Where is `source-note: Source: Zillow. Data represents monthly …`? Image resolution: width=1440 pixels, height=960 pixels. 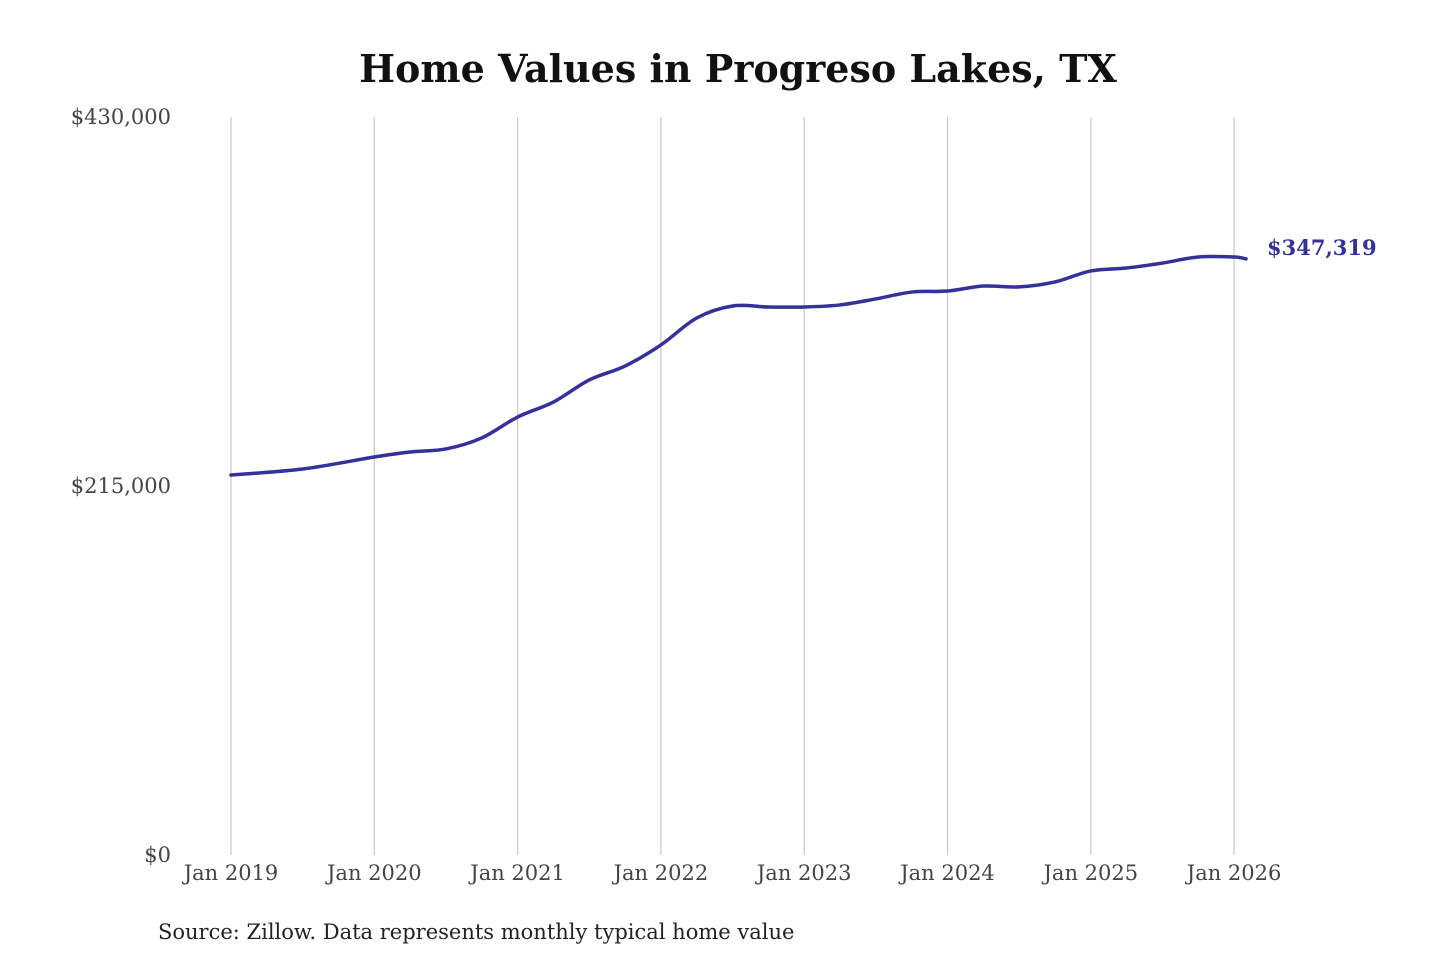 source-note: Source: Zillow. Data represents monthly … is located at coordinates (476, 932).